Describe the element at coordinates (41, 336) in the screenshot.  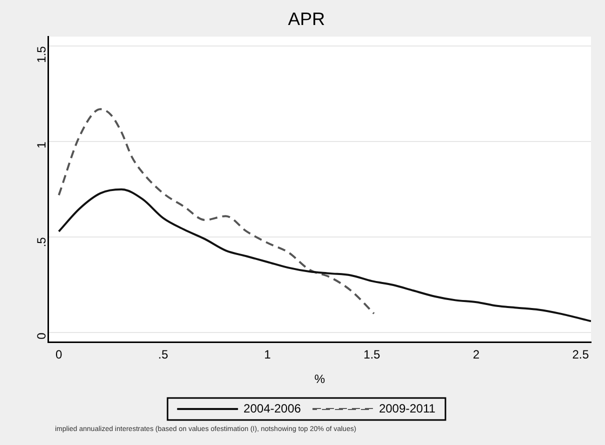
I see `y-tick-label: 0` at that location.